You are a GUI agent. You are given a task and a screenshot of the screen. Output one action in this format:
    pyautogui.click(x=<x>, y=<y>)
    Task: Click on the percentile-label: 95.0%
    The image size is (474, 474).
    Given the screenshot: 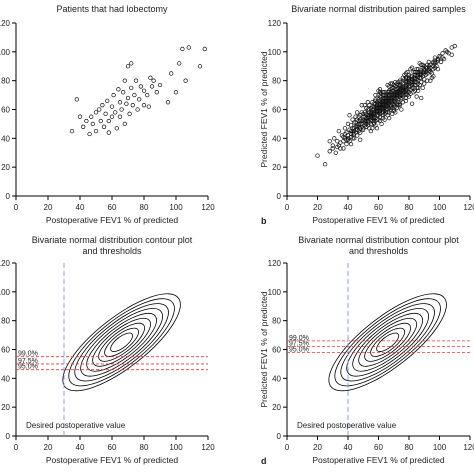 What is the action you would take?
    pyautogui.click(x=299, y=349)
    